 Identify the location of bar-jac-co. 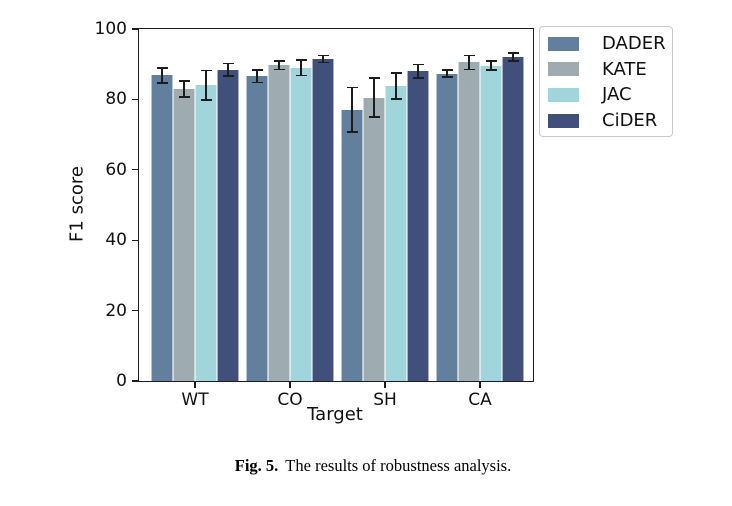
(301, 224).